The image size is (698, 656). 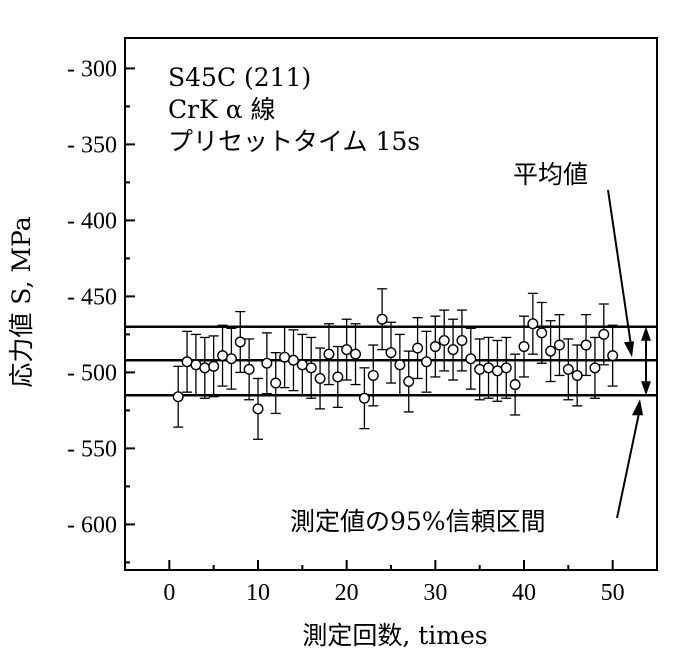 I want to click on ci-span-arrow-head-bottom, so click(x=646, y=388).